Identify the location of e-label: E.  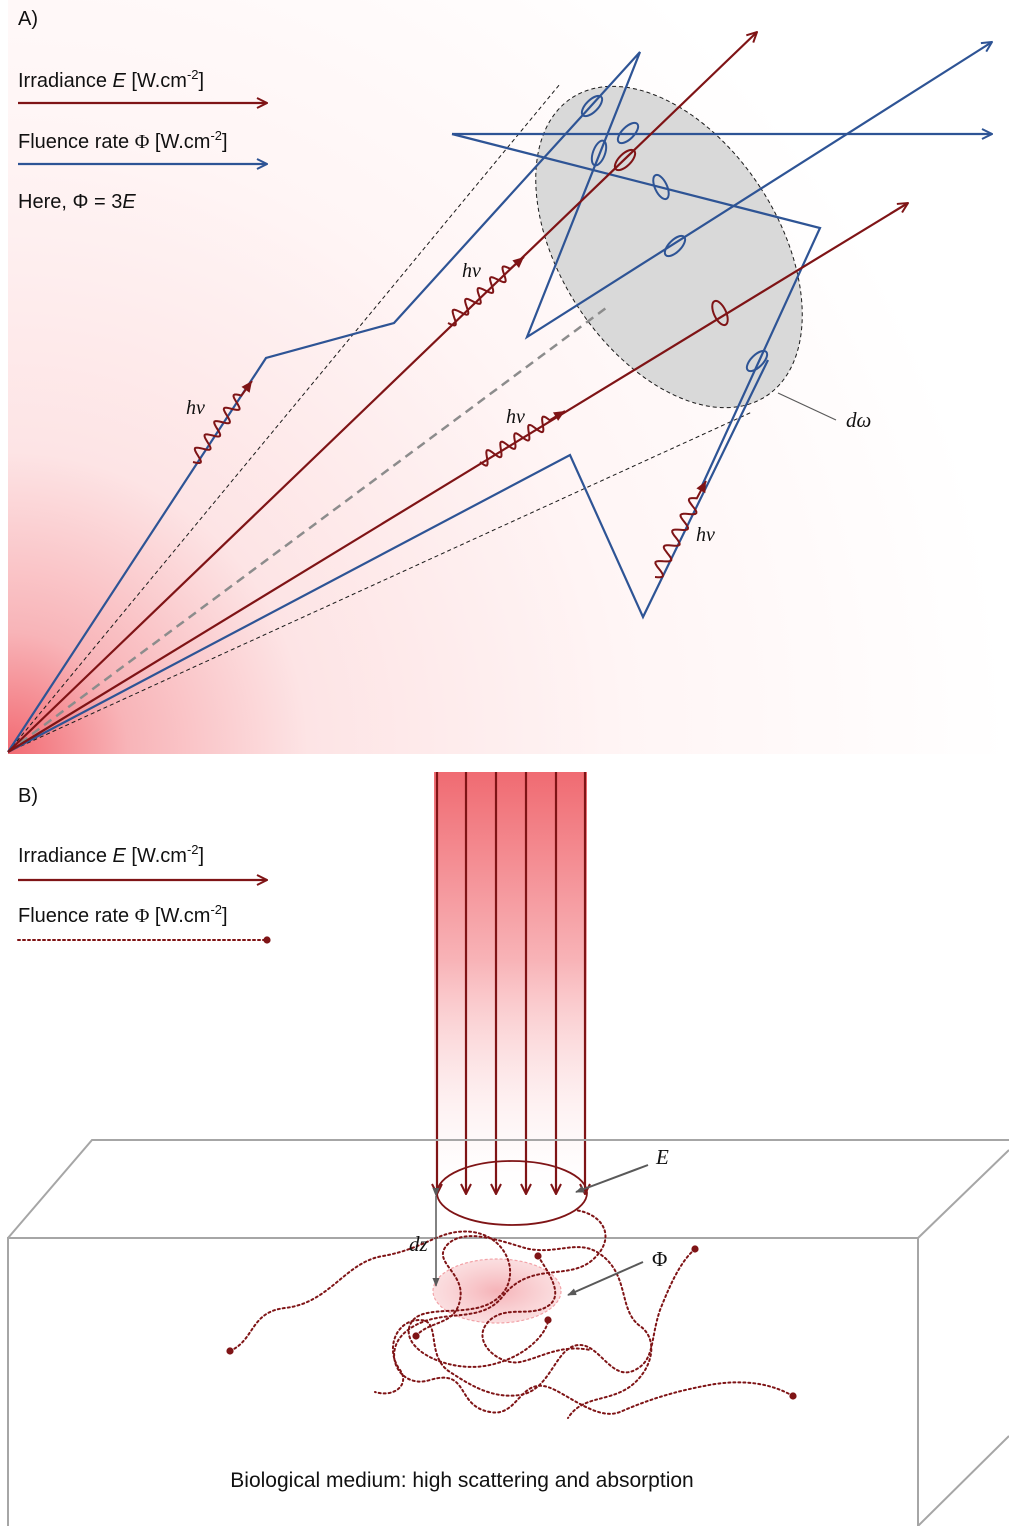
(662, 1157).